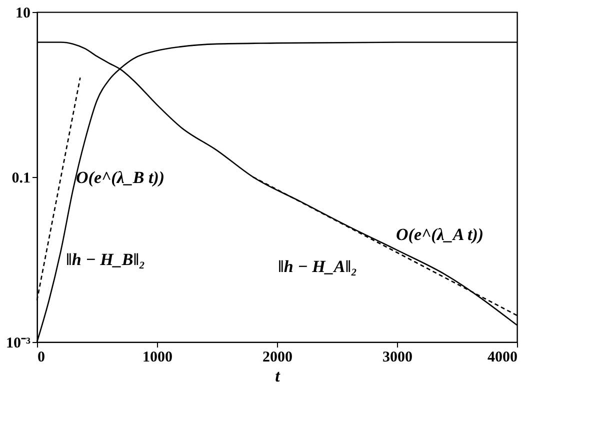 This screenshot has width=605, height=423. What do you see at coordinates (21, 178) in the screenshot?
I see `y-tick-label: 0.1` at bounding box center [21, 178].